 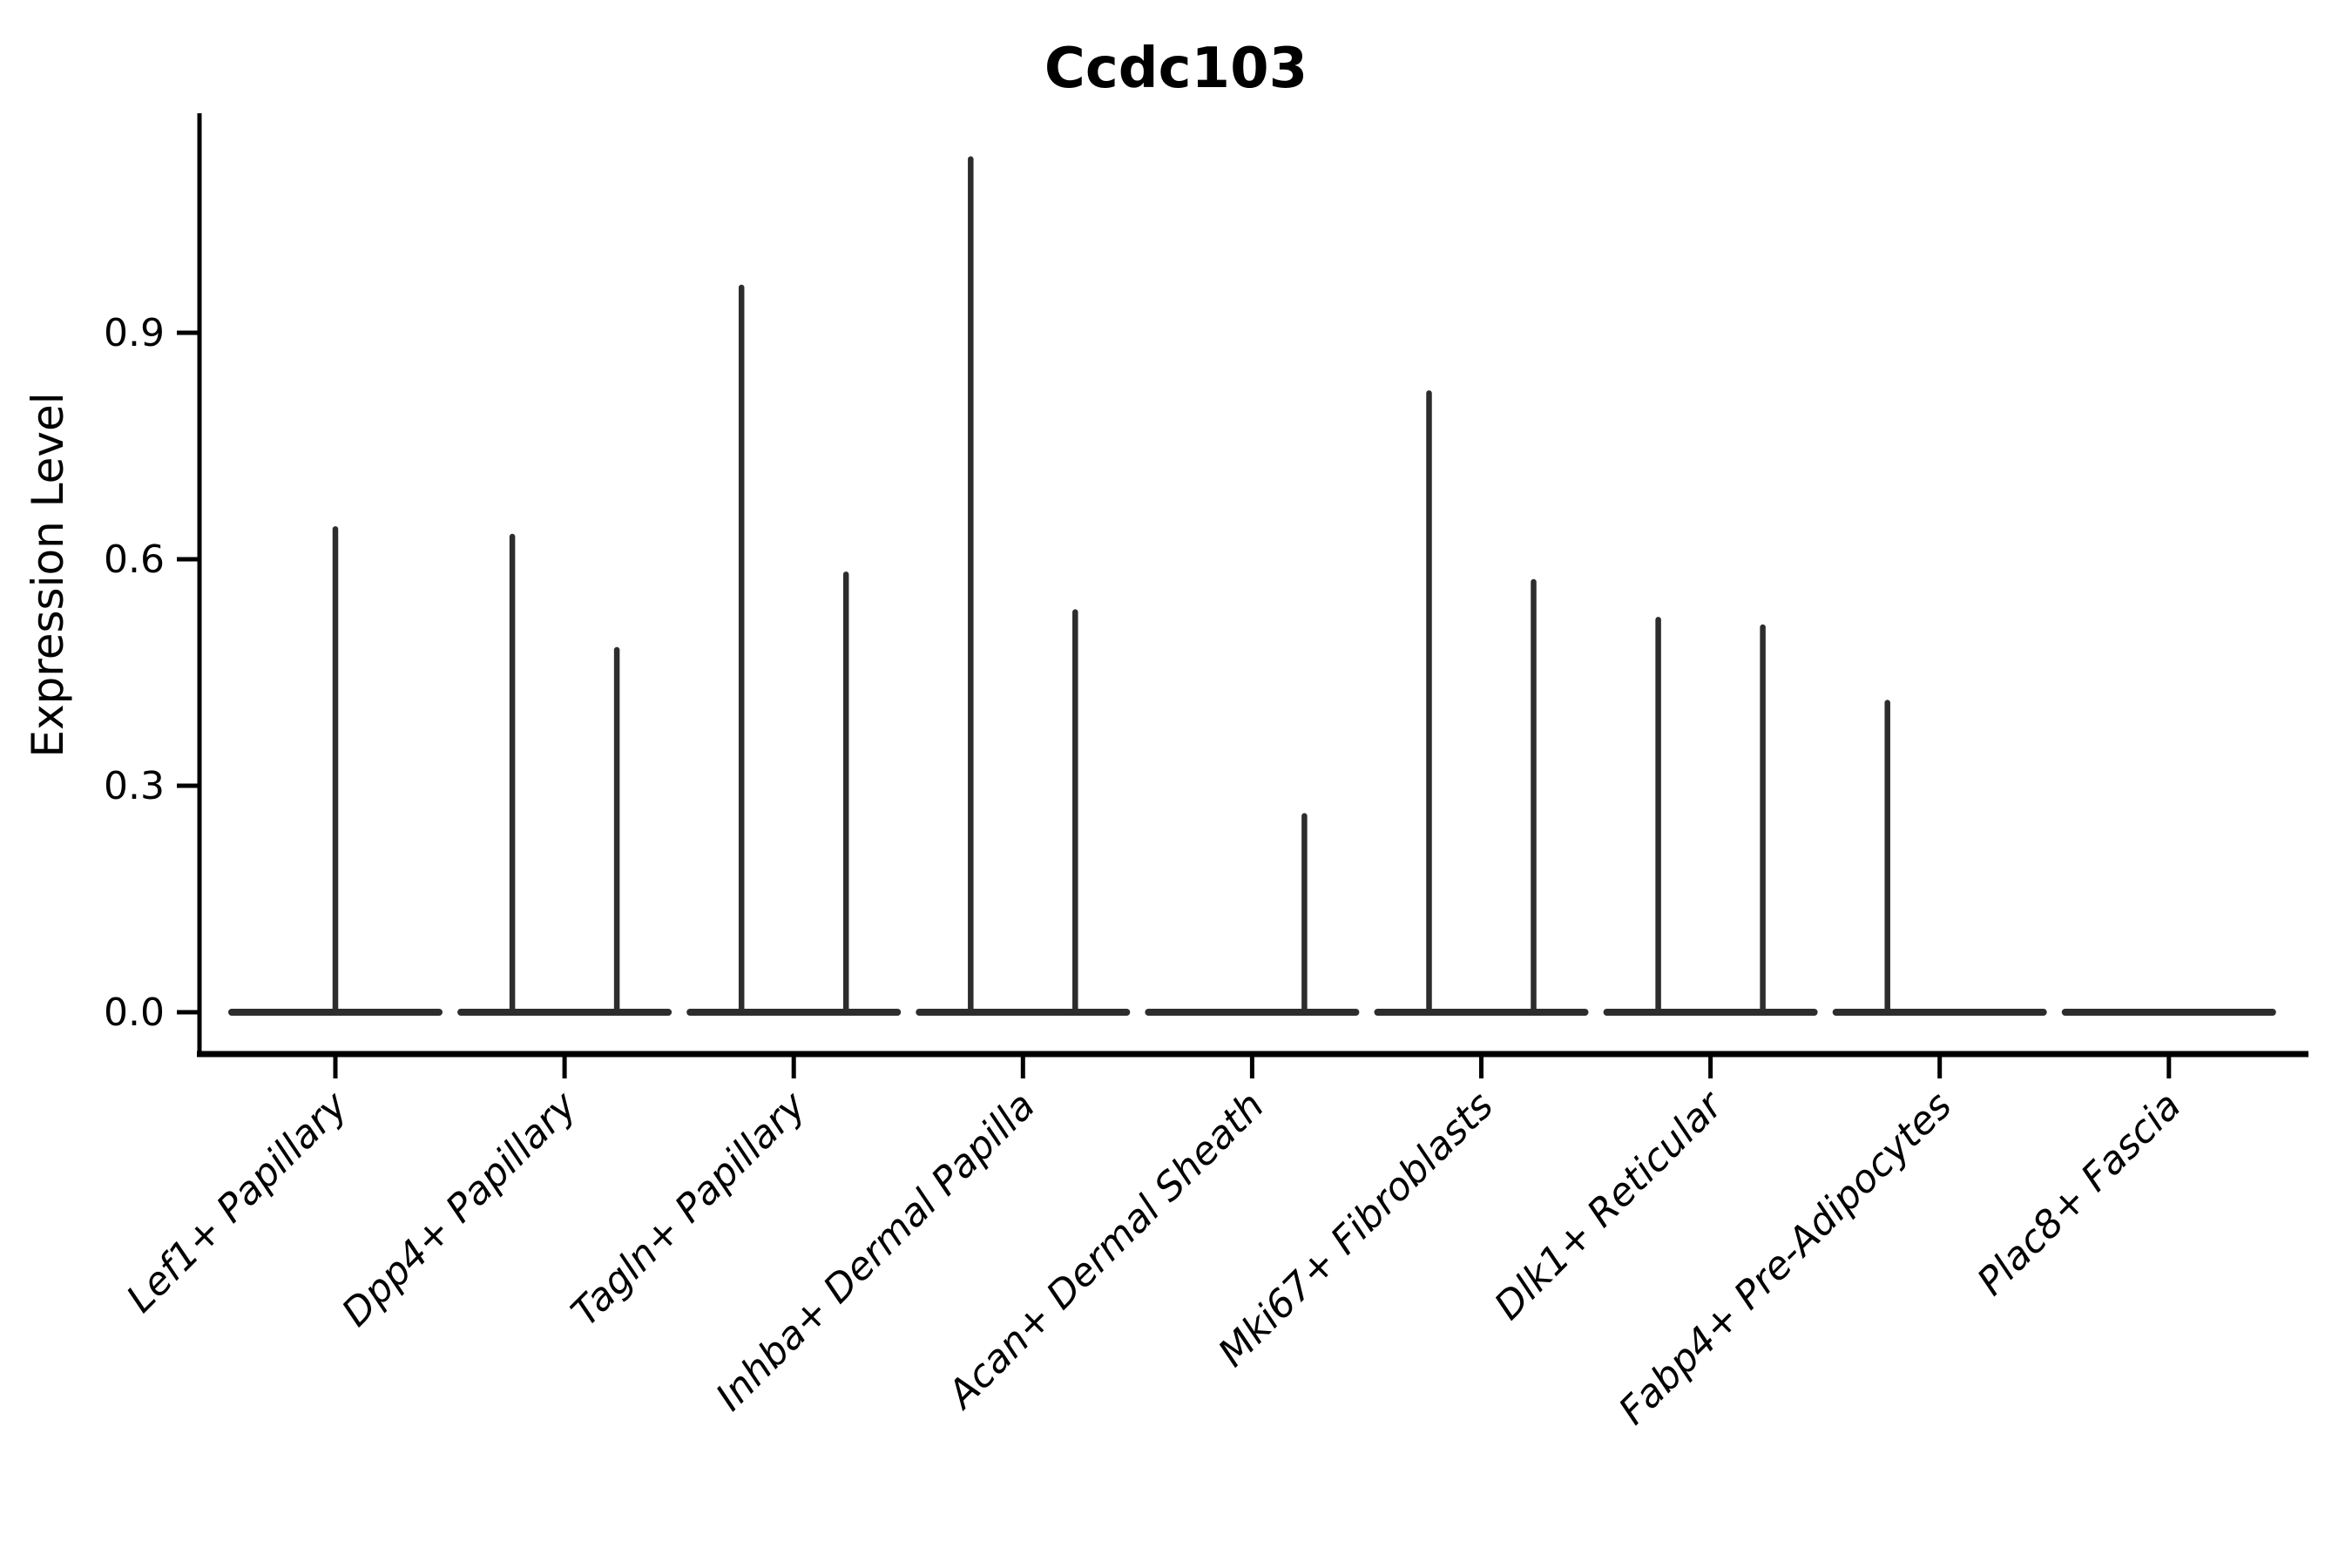 What do you see at coordinates (134, 786) in the screenshot?
I see `y-tick-label: 0.3` at bounding box center [134, 786].